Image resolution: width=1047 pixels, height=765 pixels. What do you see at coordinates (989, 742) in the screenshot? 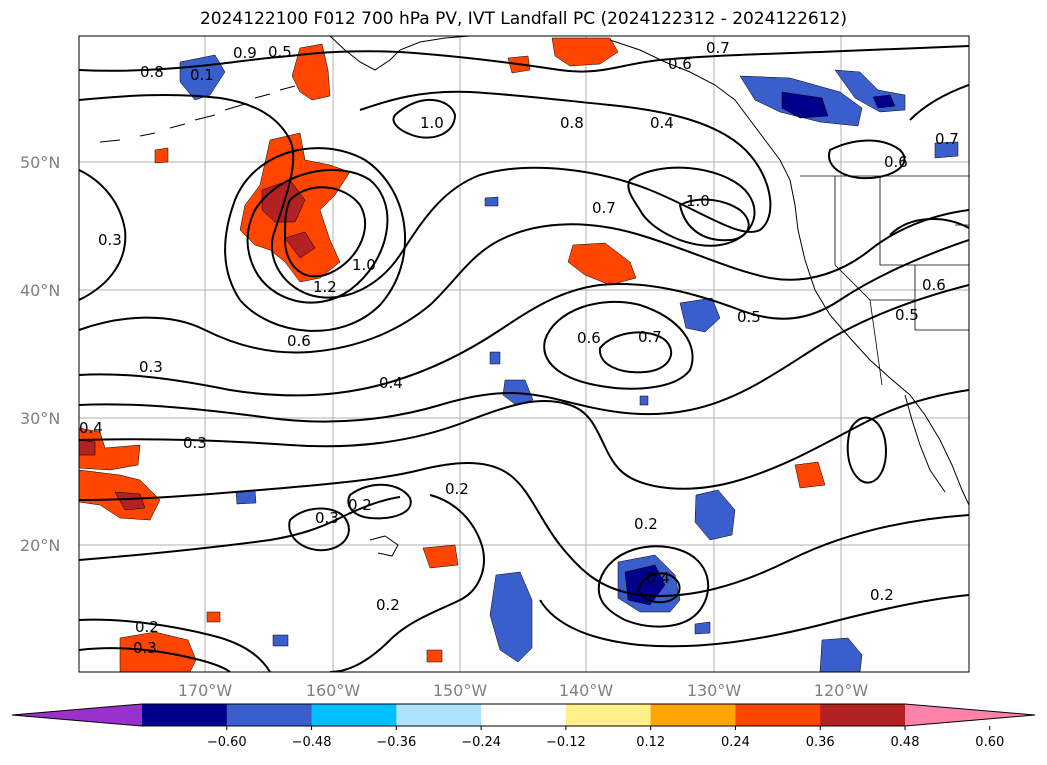
I see `colorbar-tick-label: 0.60` at bounding box center [989, 742].